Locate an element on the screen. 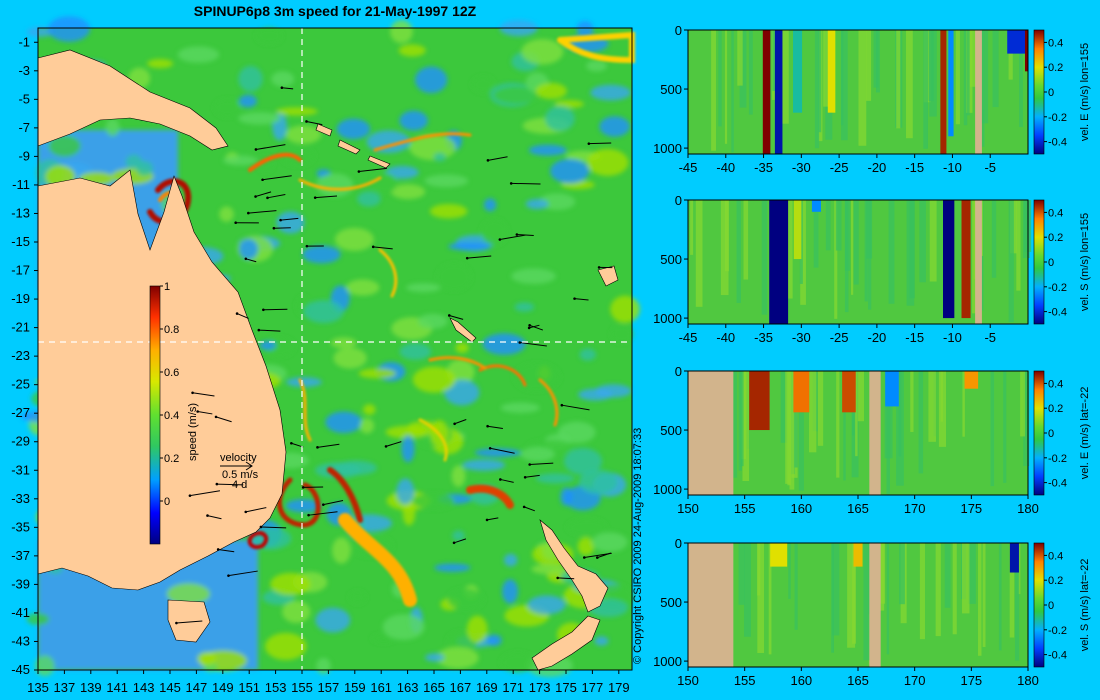 The height and width of the screenshot is (700, 1100). map-y-tick-label: -13 is located at coordinates (20, 212).